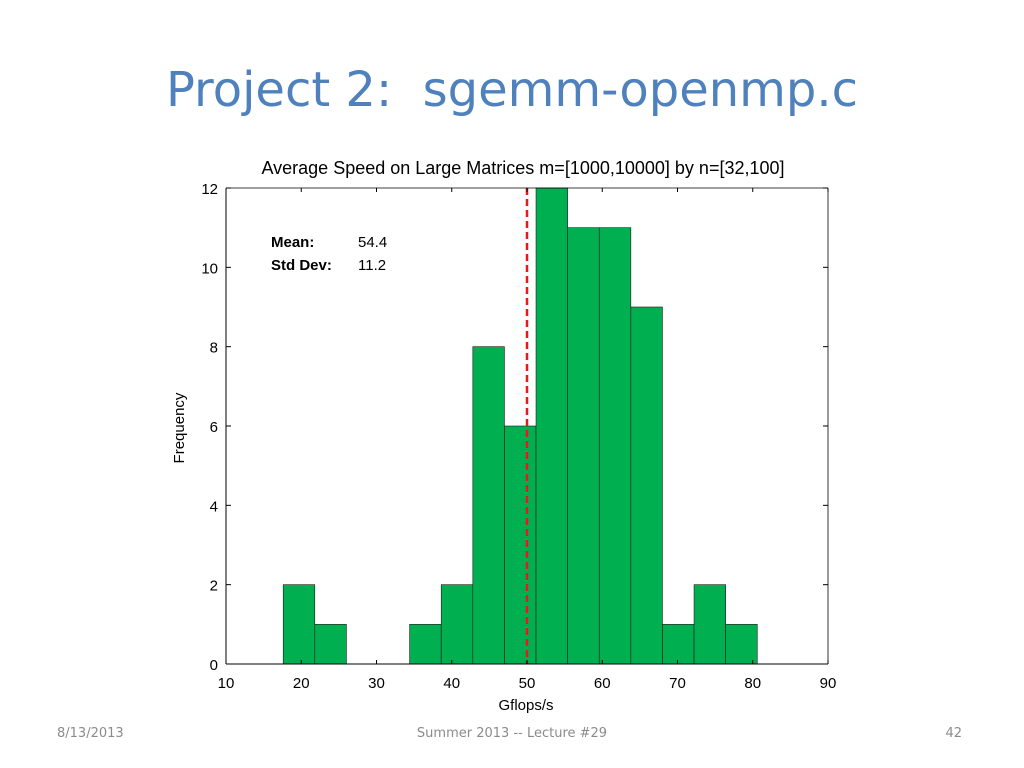 The width and height of the screenshot is (1024, 768). Describe the element at coordinates (451, 683) in the screenshot. I see `x-tick-label: 40` at that location.